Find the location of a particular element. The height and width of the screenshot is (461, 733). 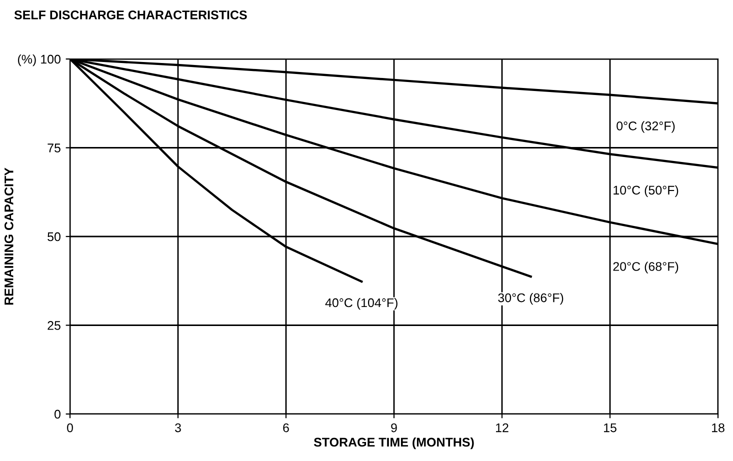

series-label: 40°C (104°F) is located at coordinates (361, 304).